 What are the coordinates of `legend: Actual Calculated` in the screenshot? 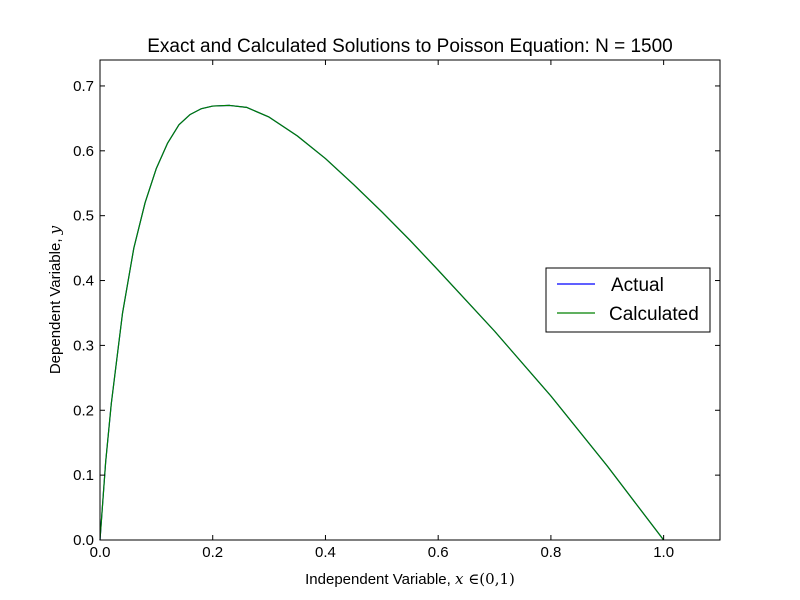 It's located at (628, 300).